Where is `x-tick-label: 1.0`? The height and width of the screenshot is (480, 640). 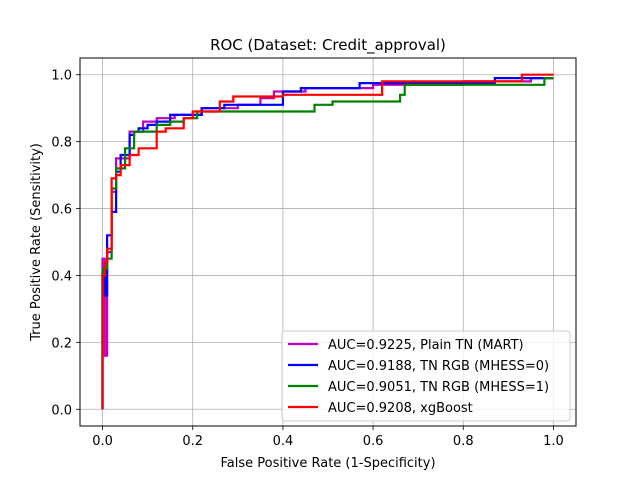
x-tick-label: 1.0 is located at coordinates (553, 441).